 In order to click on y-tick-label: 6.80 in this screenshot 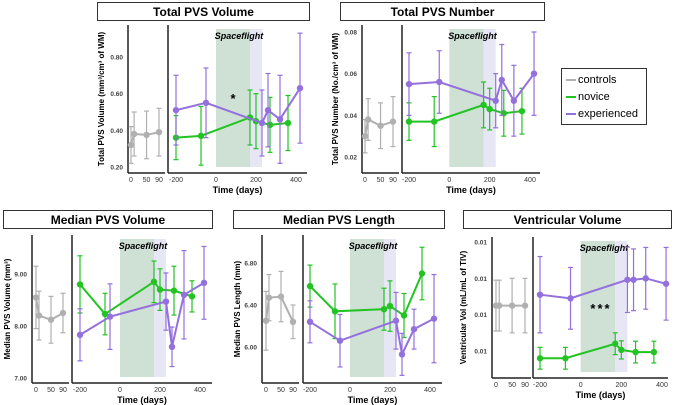, I will do `click(250, 264)`.